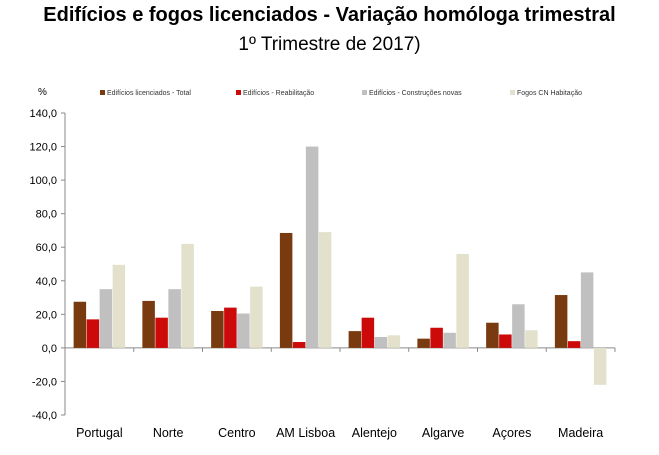 The image size is (659, 455). What do you see at coordinates (43, 181) in the screenshot?
I see `y-tick-label: 100,0` at bounding box center [43, 181].